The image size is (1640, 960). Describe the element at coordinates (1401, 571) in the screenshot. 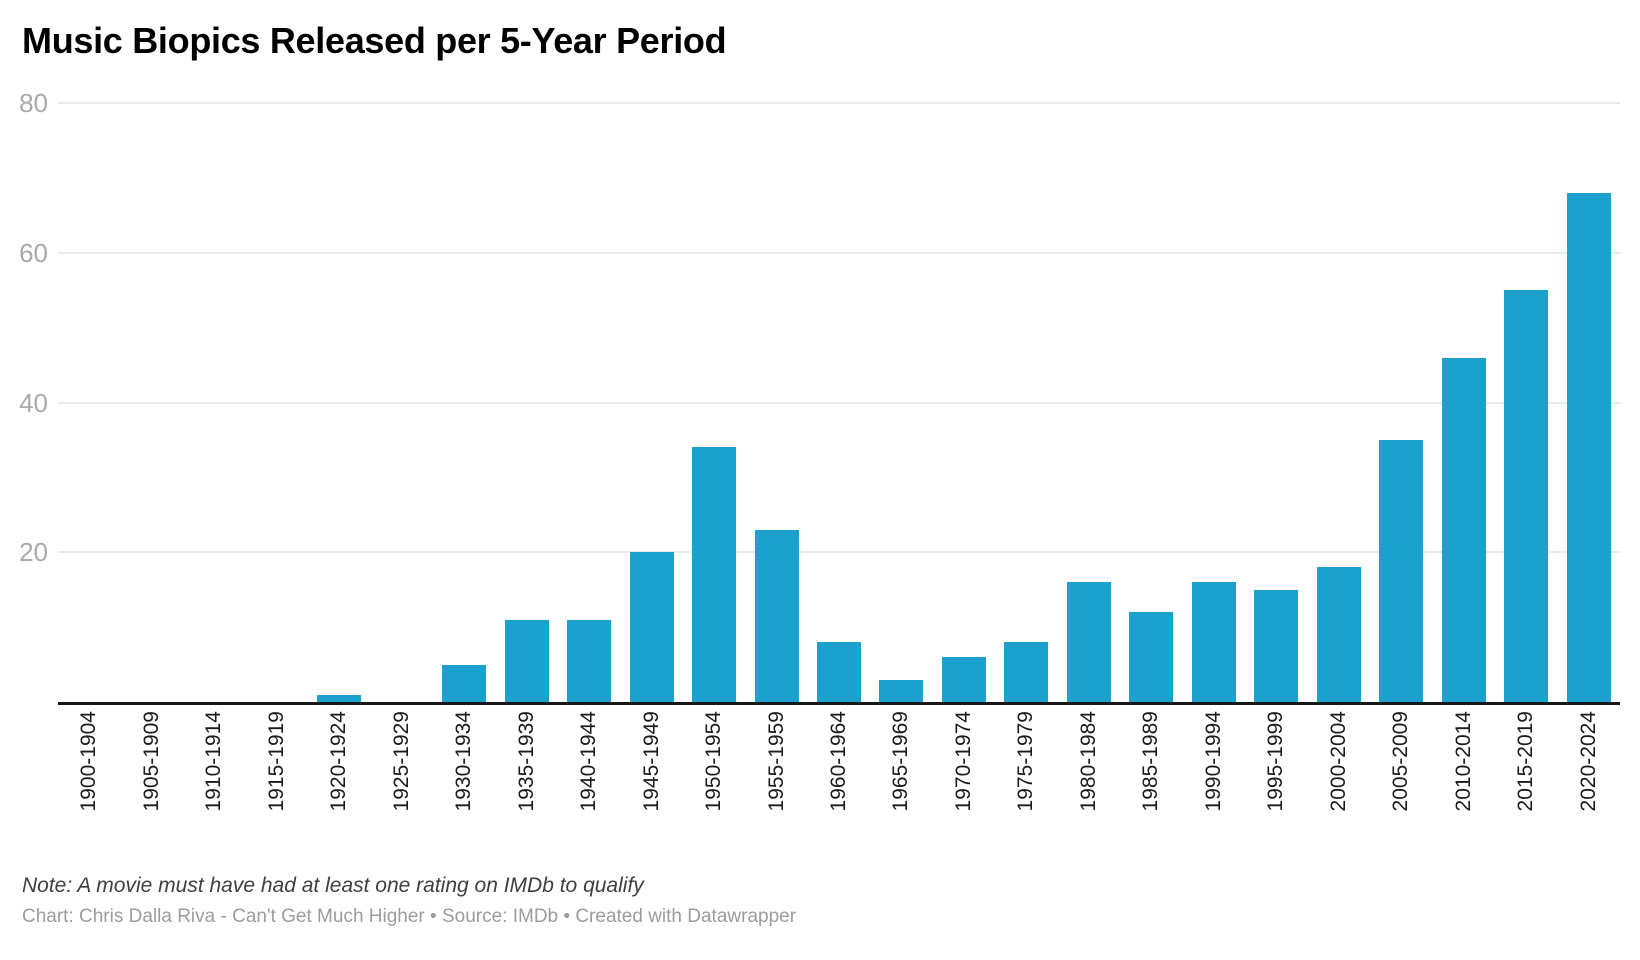

I see `bar-2005-2009` at that location.